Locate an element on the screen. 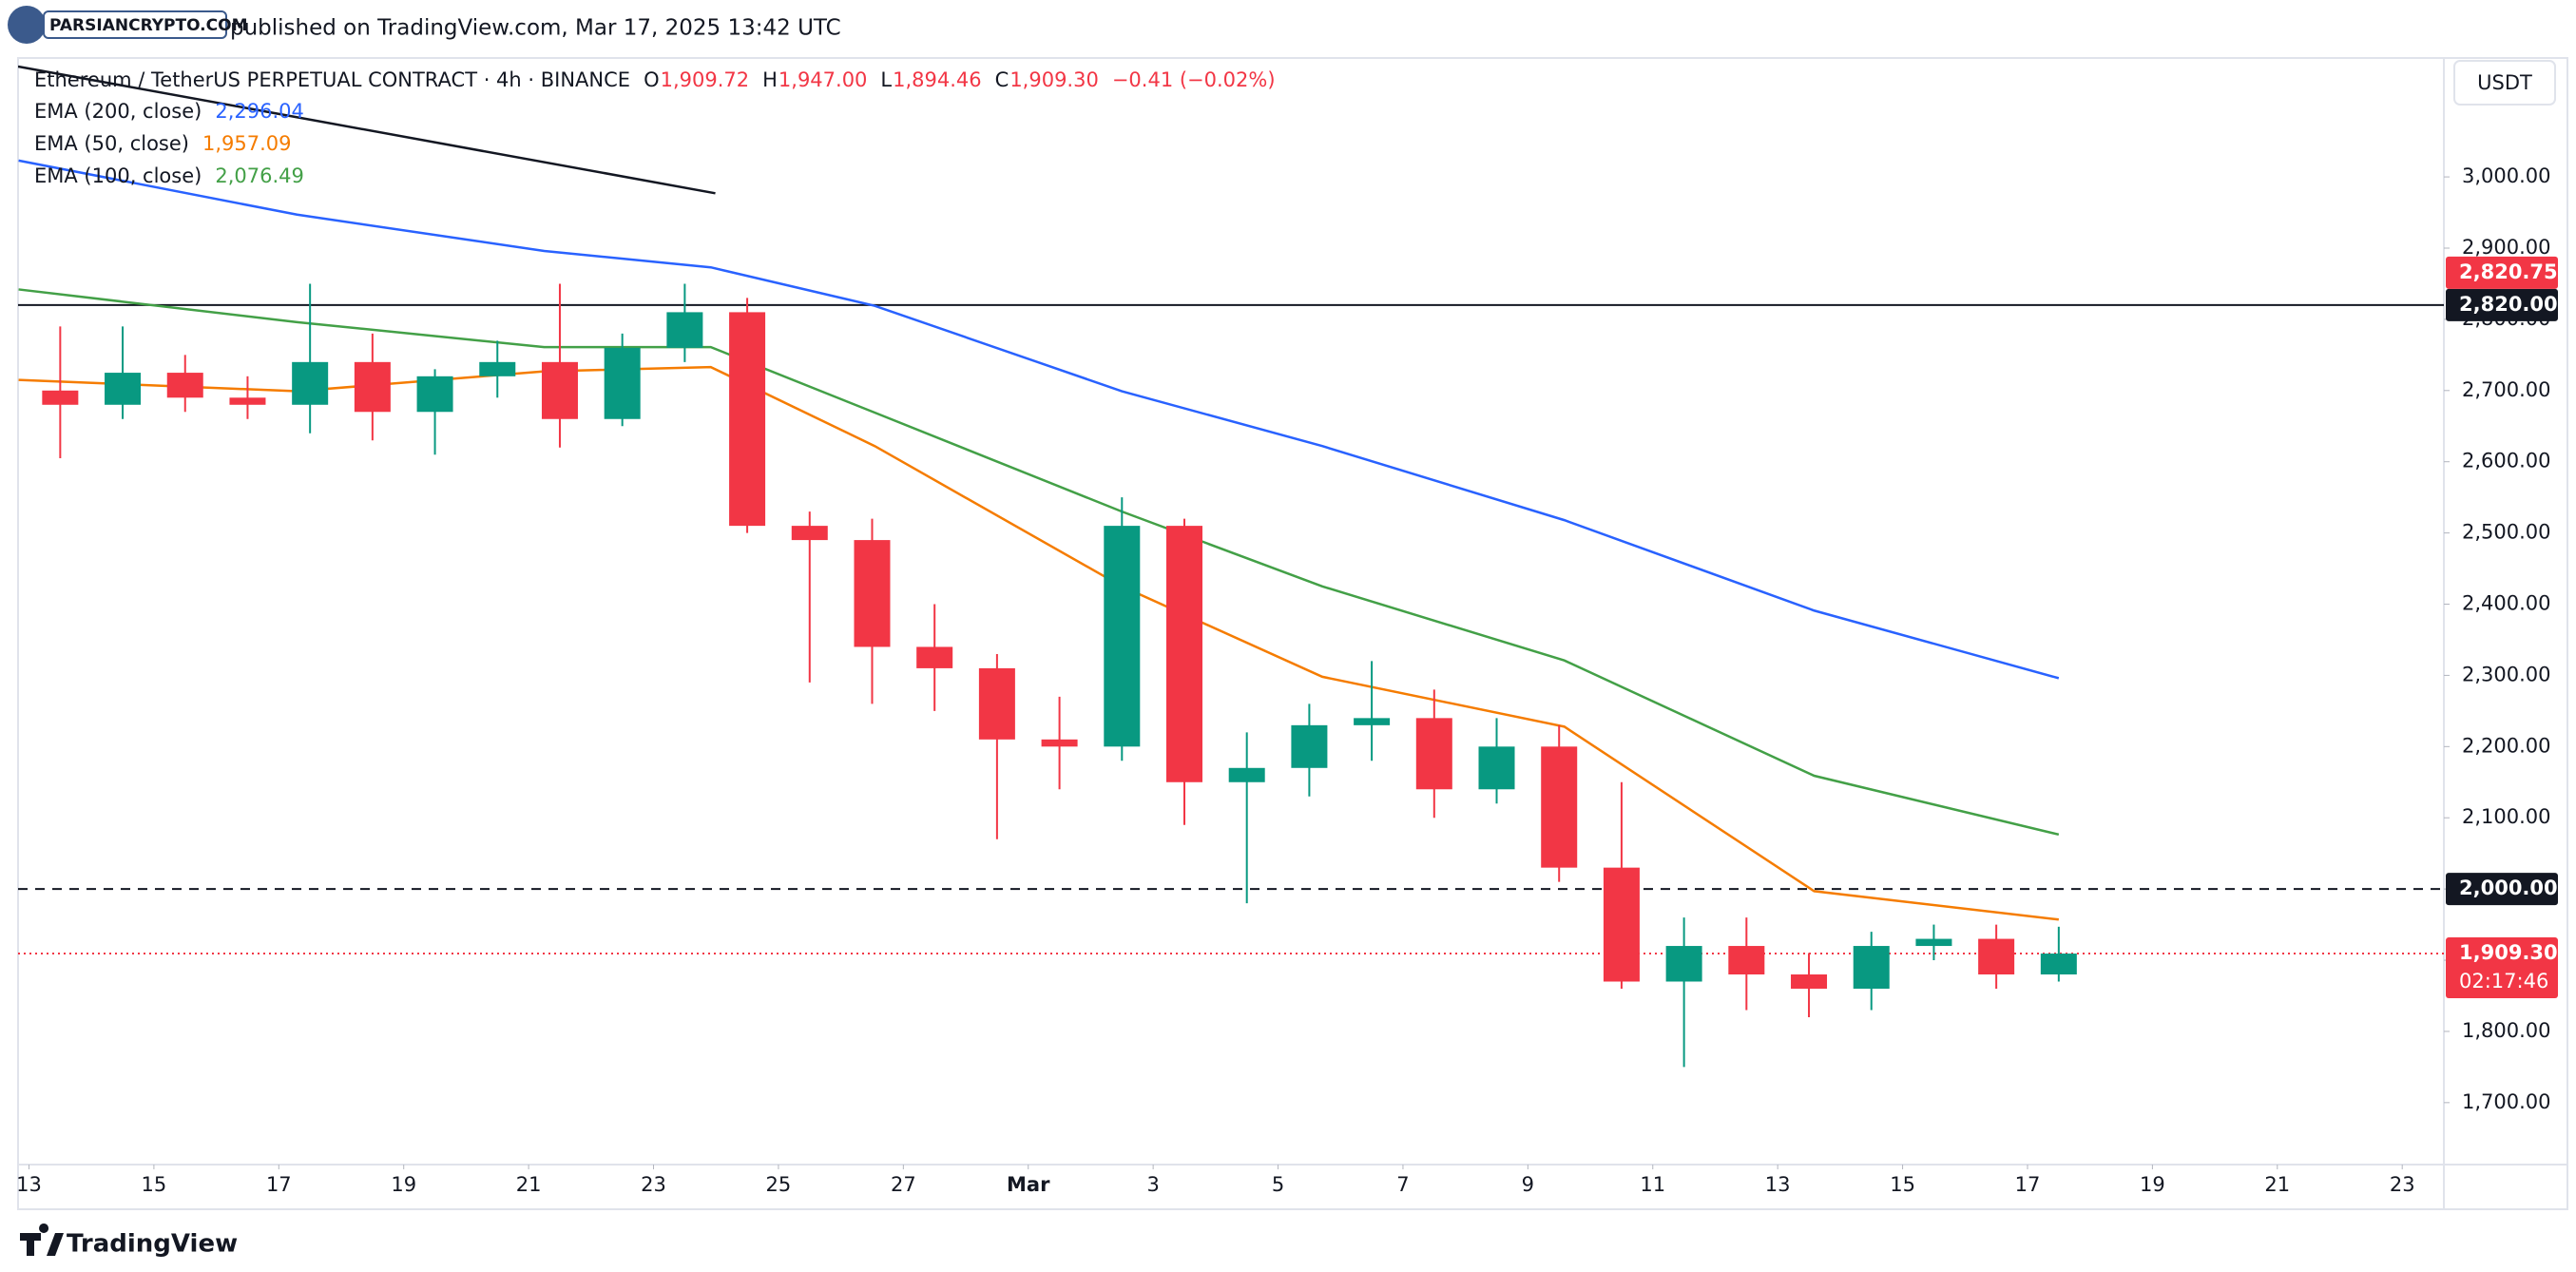  x-tick-label: 5 is located at coordinates (1278, 1184).